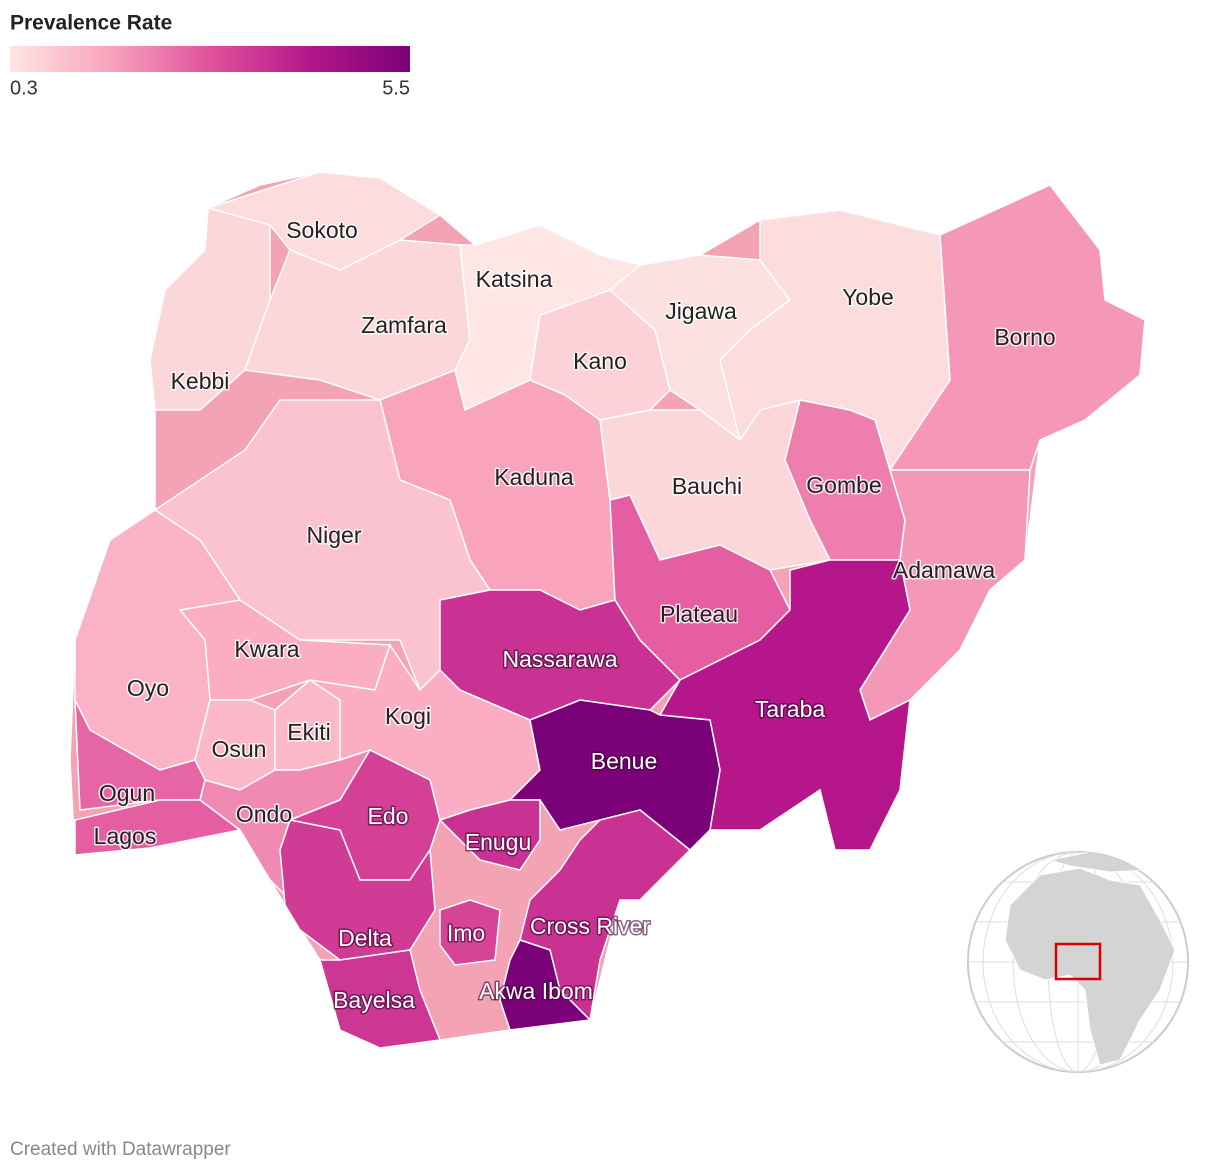  Describe the element at coordinates (701, 311) in the screenshot. I see `state-label: Jigawa` at that location.